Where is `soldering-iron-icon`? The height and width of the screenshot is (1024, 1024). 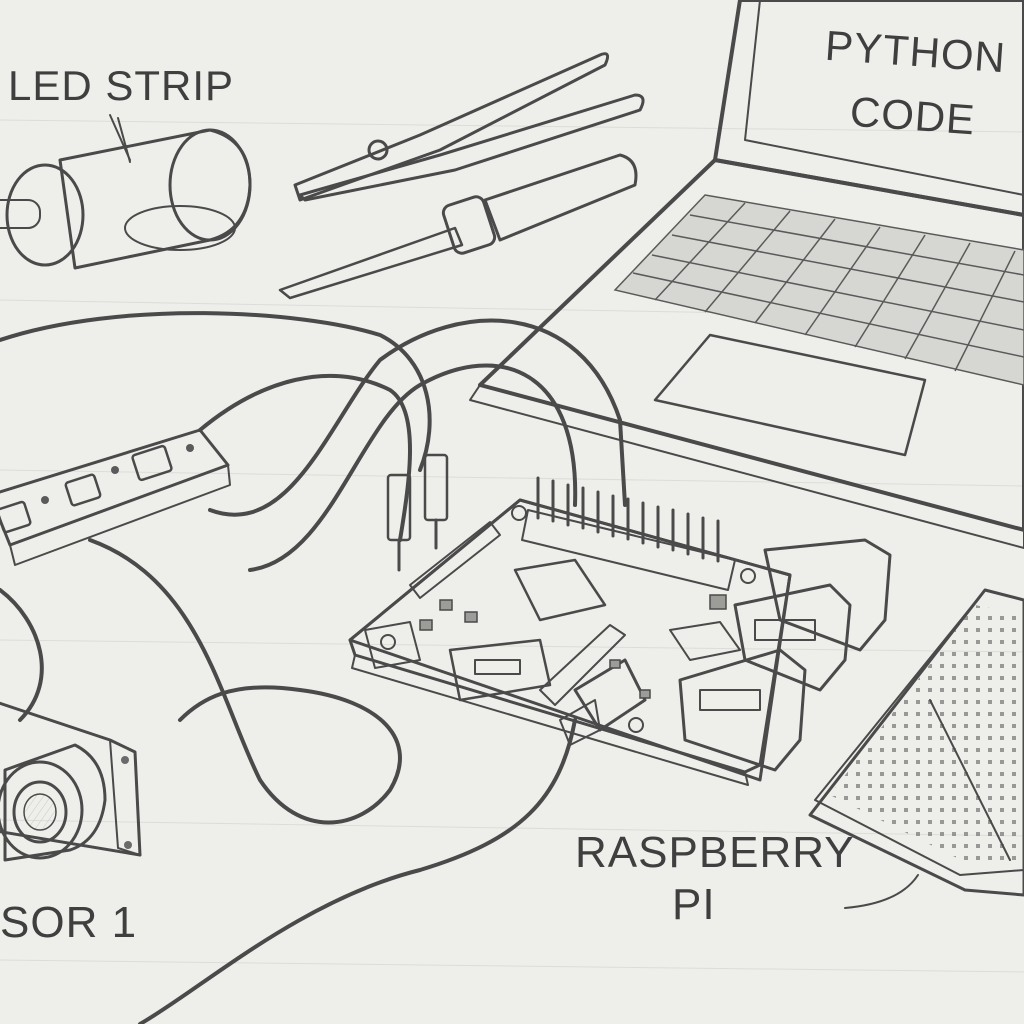 soldering-iron-icon is located at coordinates (126, 192).